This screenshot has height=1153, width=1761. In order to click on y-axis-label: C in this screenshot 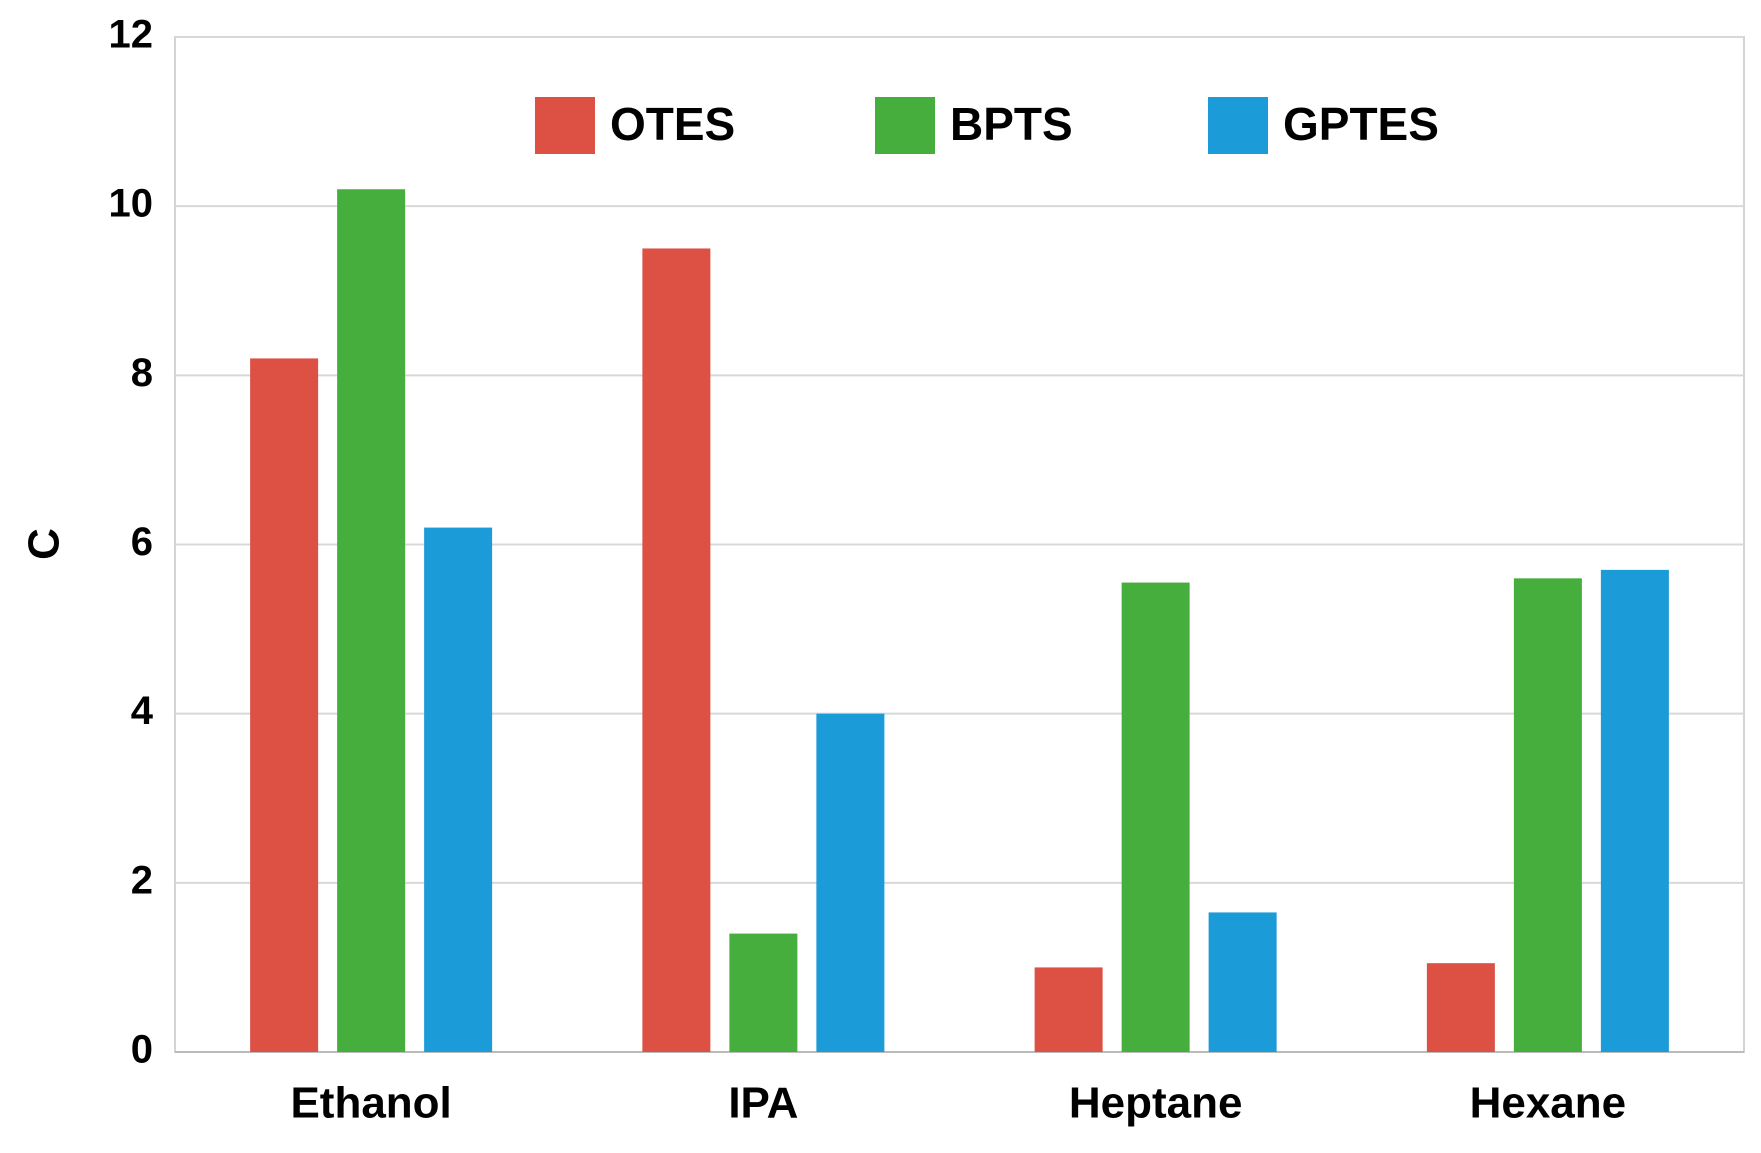, I will do `click(44, 544)`.